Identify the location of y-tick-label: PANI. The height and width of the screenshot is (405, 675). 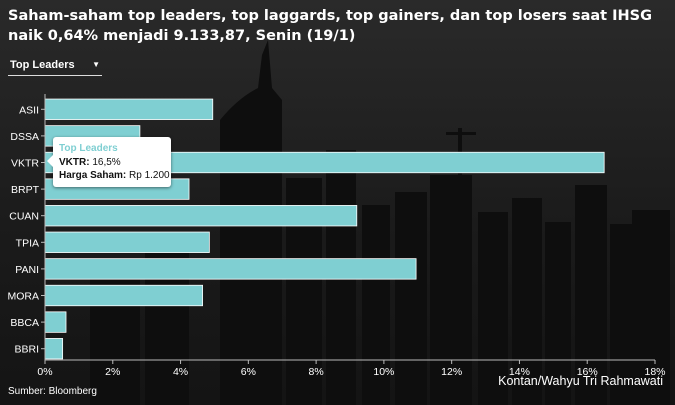
(27, 270).